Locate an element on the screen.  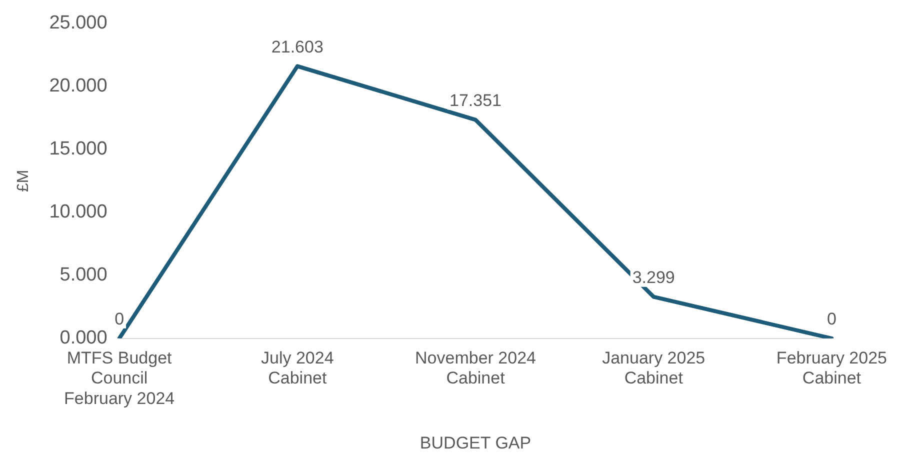
x-axis-title: BUDGET GAP is located at coordinates (476, 442).